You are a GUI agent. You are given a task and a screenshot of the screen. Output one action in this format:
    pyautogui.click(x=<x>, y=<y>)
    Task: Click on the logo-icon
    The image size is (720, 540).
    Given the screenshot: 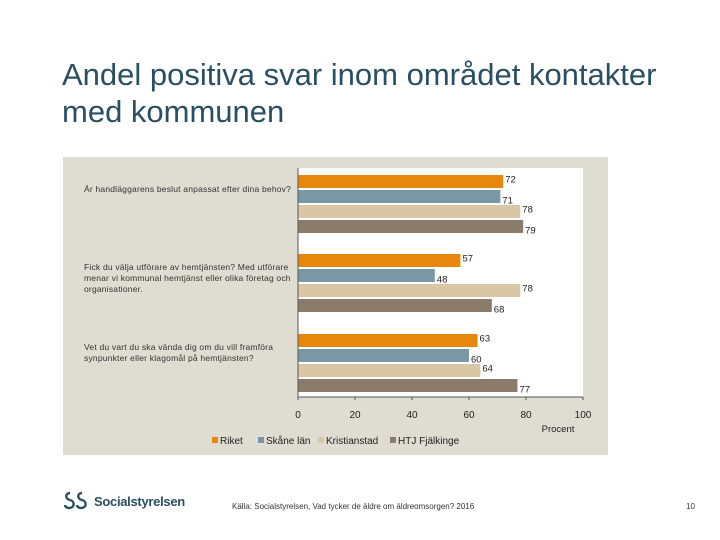 What is the action you would take?
    pyautogui.click(x=75, y=500)
    